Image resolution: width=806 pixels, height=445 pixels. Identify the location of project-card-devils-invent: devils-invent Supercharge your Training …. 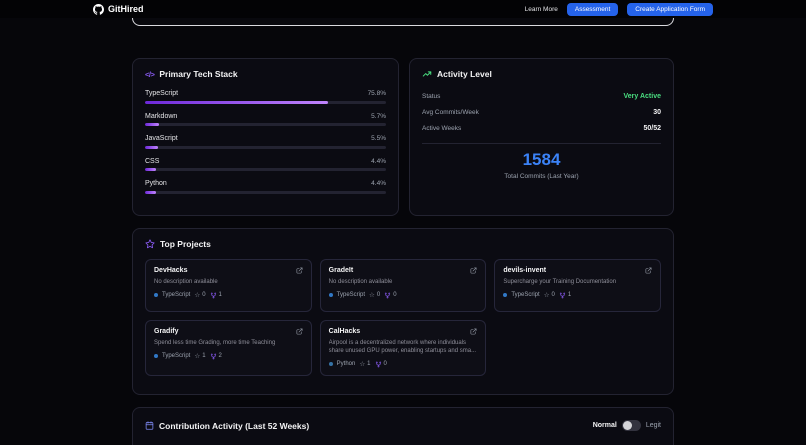
(577, 285).